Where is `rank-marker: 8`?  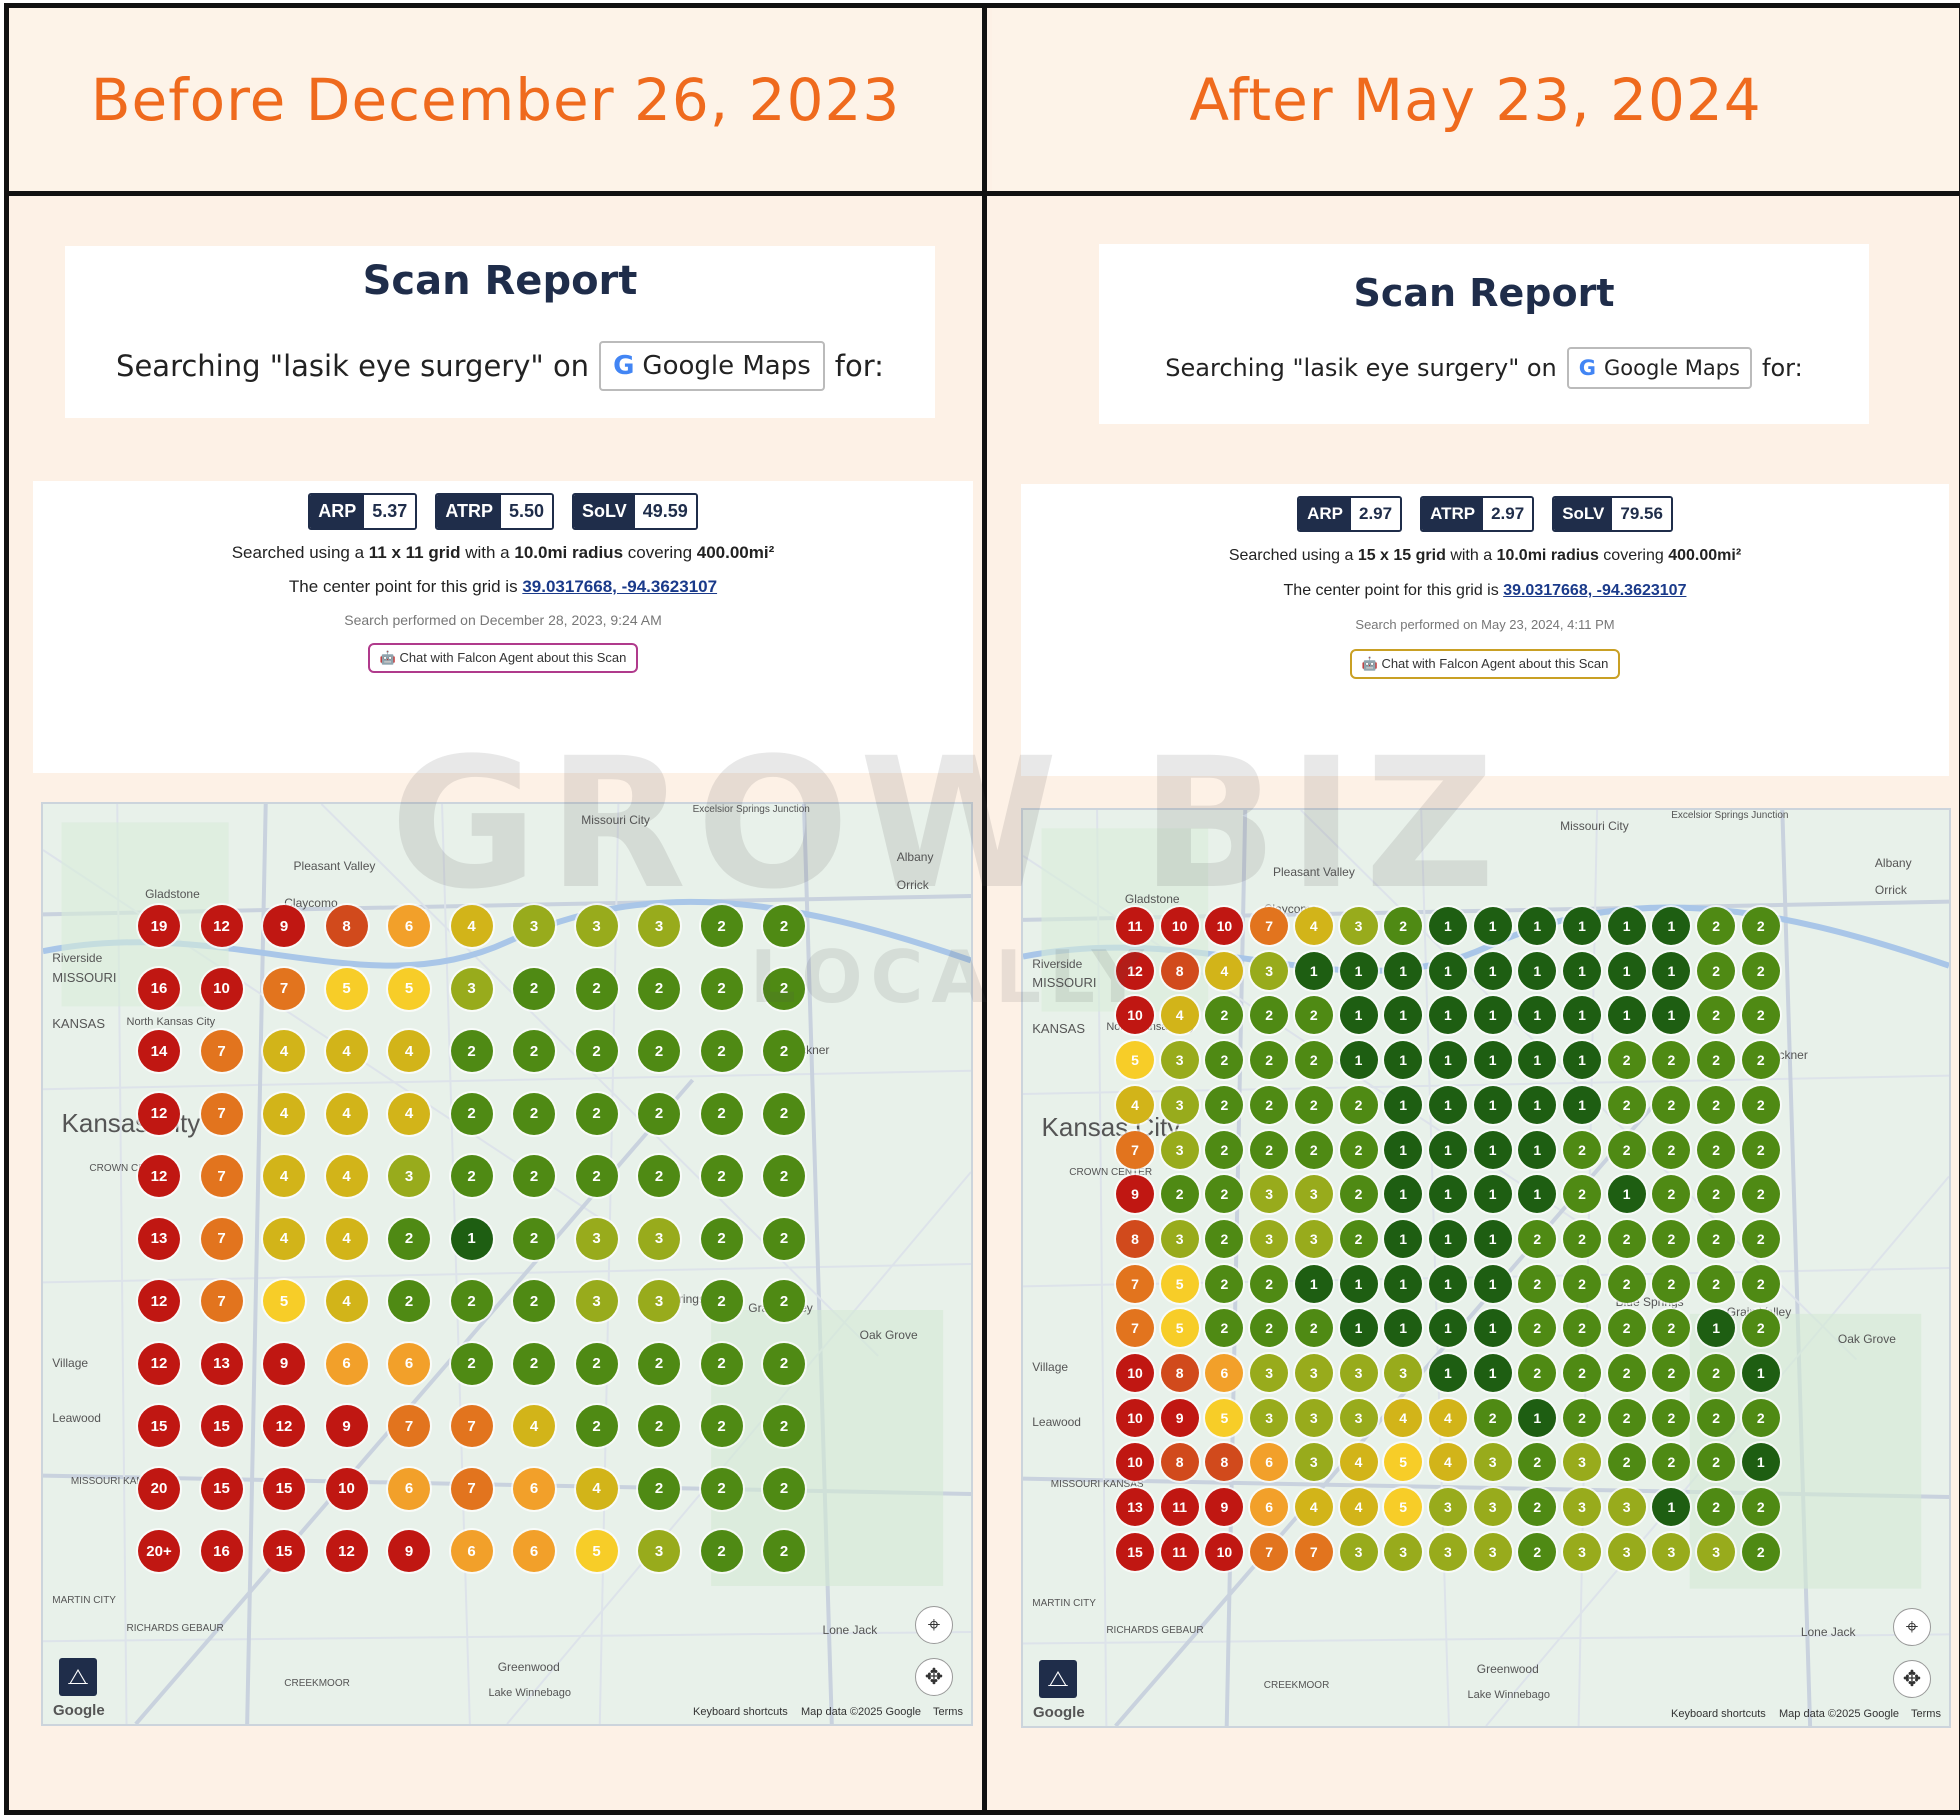 rank-marker: 8 is located at coordinates (1179, 1373).